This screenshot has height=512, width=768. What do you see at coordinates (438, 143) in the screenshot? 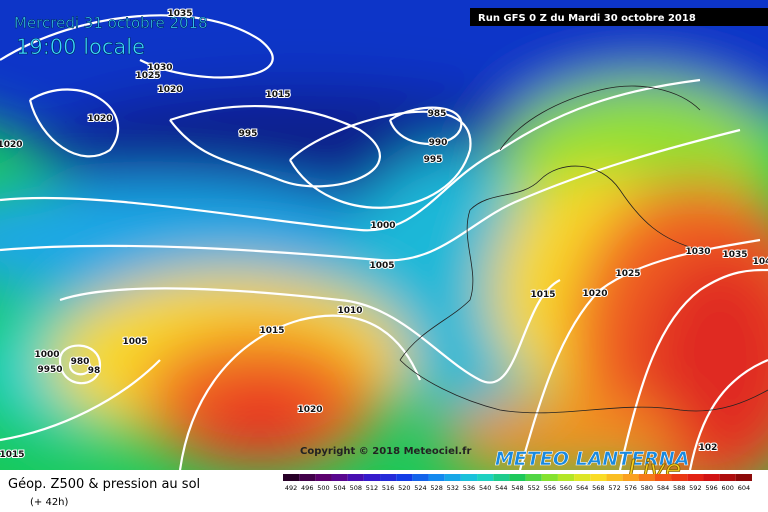
I see `isobar-label: 990` at bounding box center [438, 143].